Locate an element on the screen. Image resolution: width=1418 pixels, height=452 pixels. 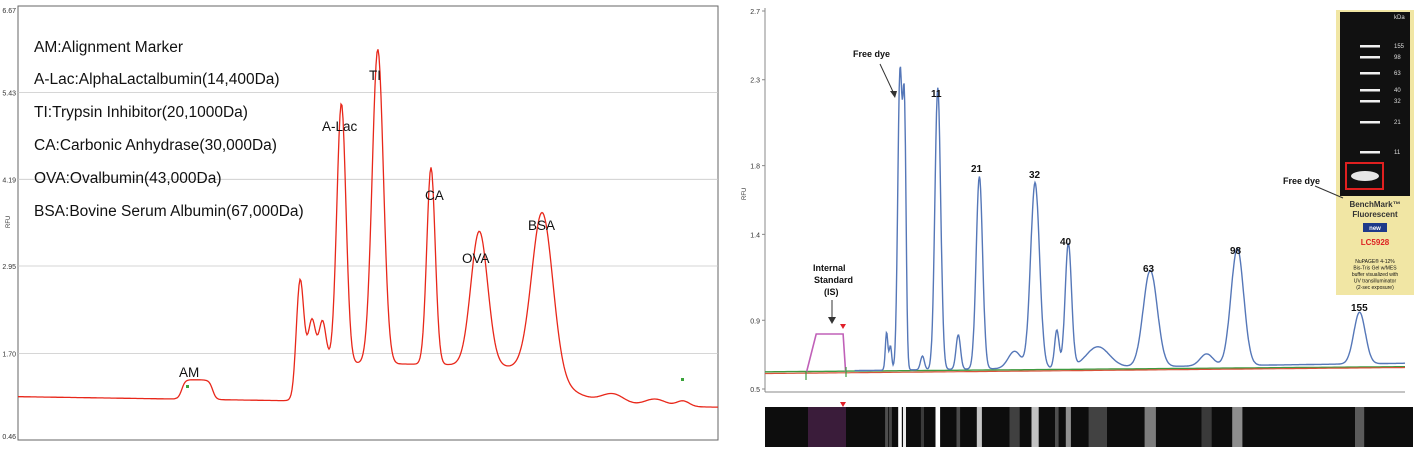
peak-label-155: 155 is located at coordinates (1359, 308).